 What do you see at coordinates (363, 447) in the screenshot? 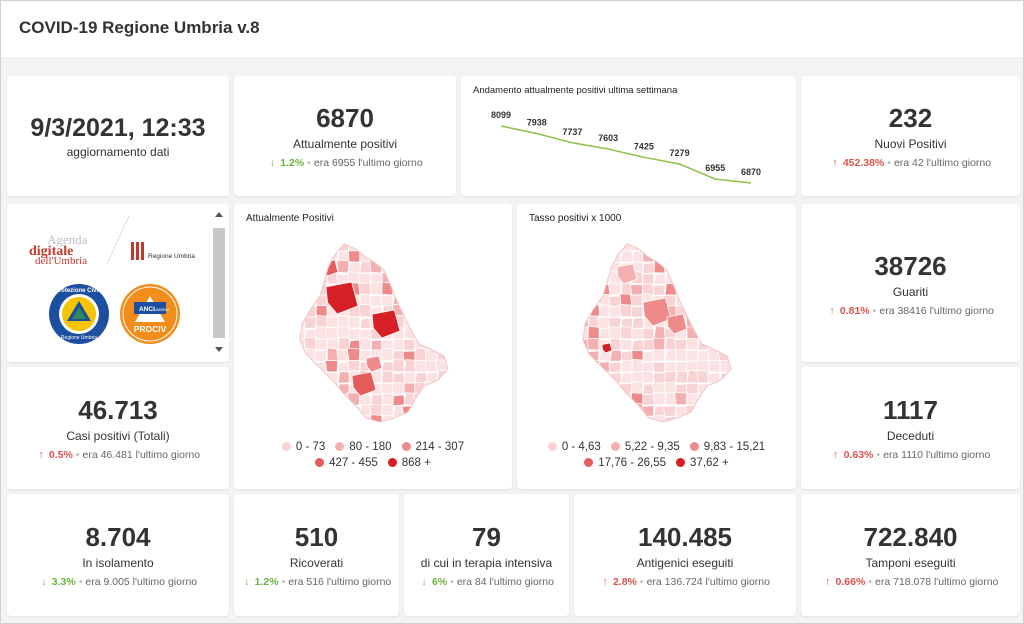
I see `legend-item: 80 - 180` at bounding box center [363, 447].